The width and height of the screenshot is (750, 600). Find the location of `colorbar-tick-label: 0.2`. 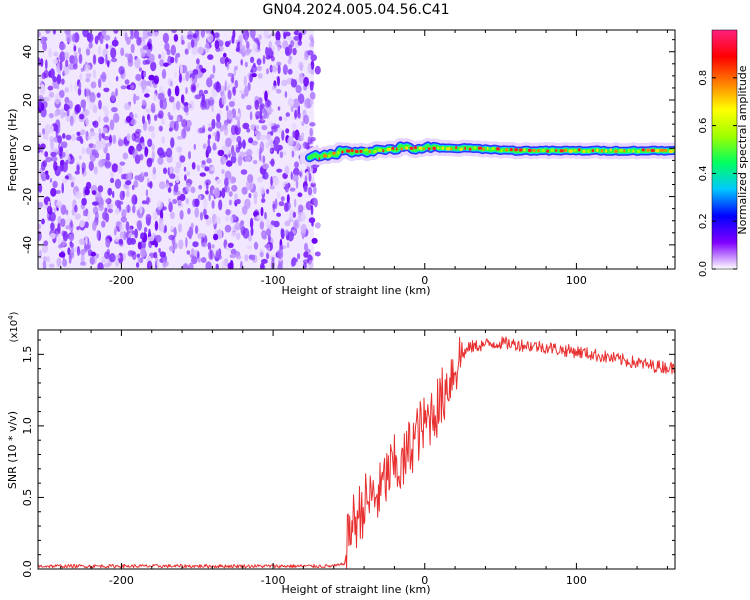

colorbar-tick-label: 0.2 is located at coordinates (703, 221).